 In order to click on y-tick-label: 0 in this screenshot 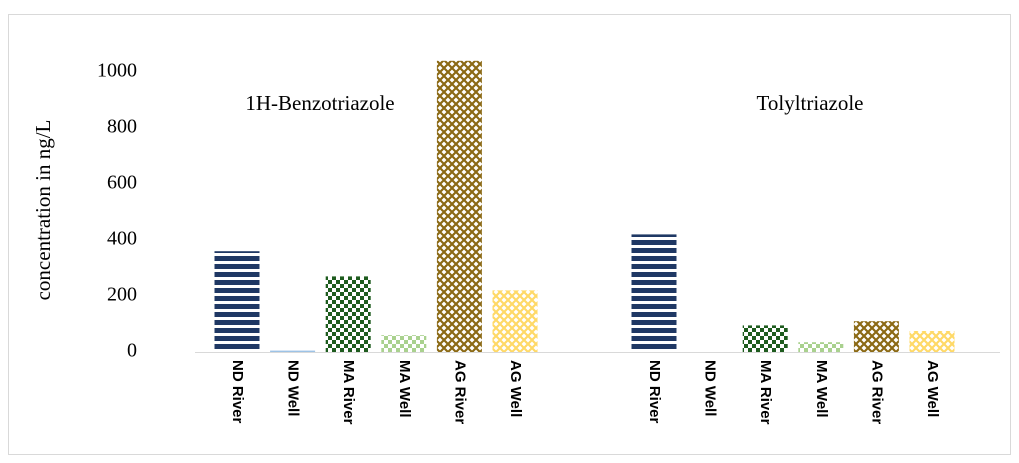, I will do `click(132, 351)`.